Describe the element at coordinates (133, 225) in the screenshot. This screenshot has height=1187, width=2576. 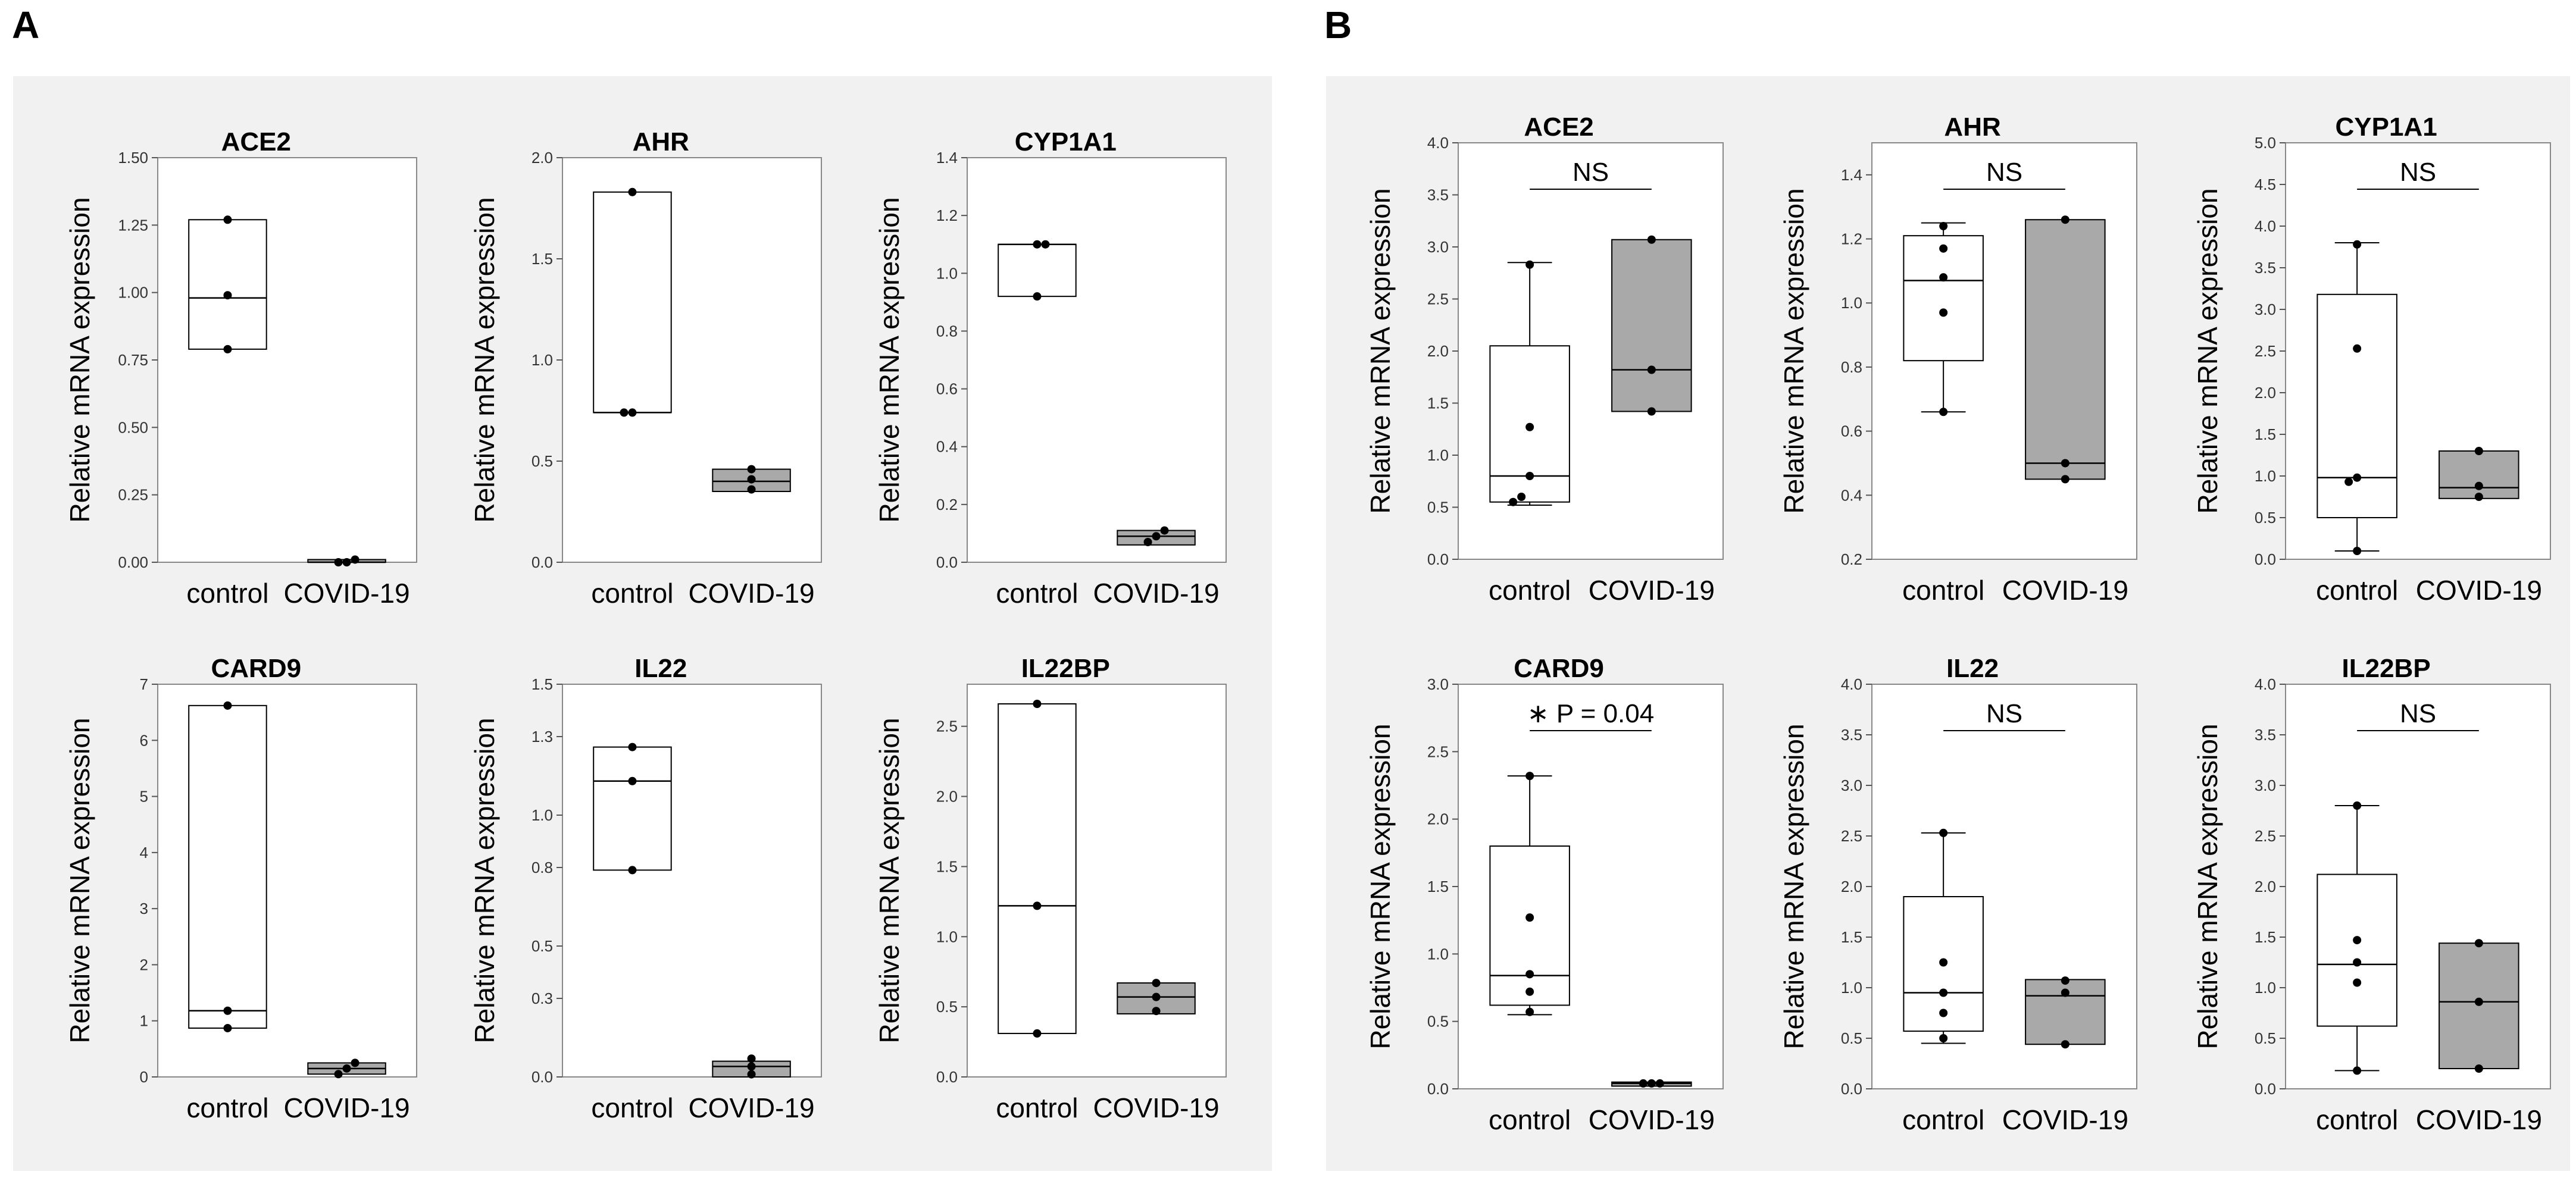
I see `y-tick-label: 1.25` at that location.